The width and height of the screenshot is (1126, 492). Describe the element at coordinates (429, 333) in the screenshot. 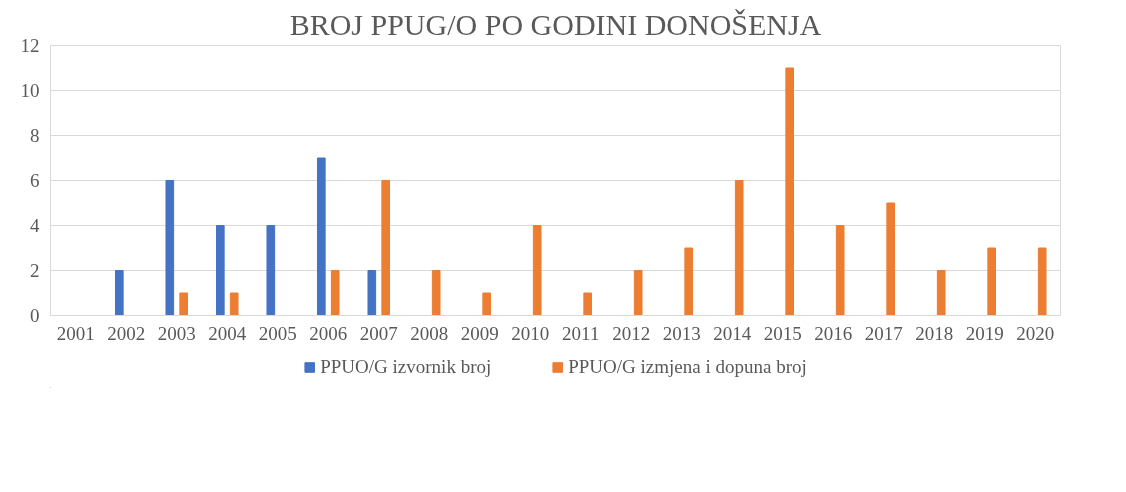

I see `x-tick-label: 2008` at that location.